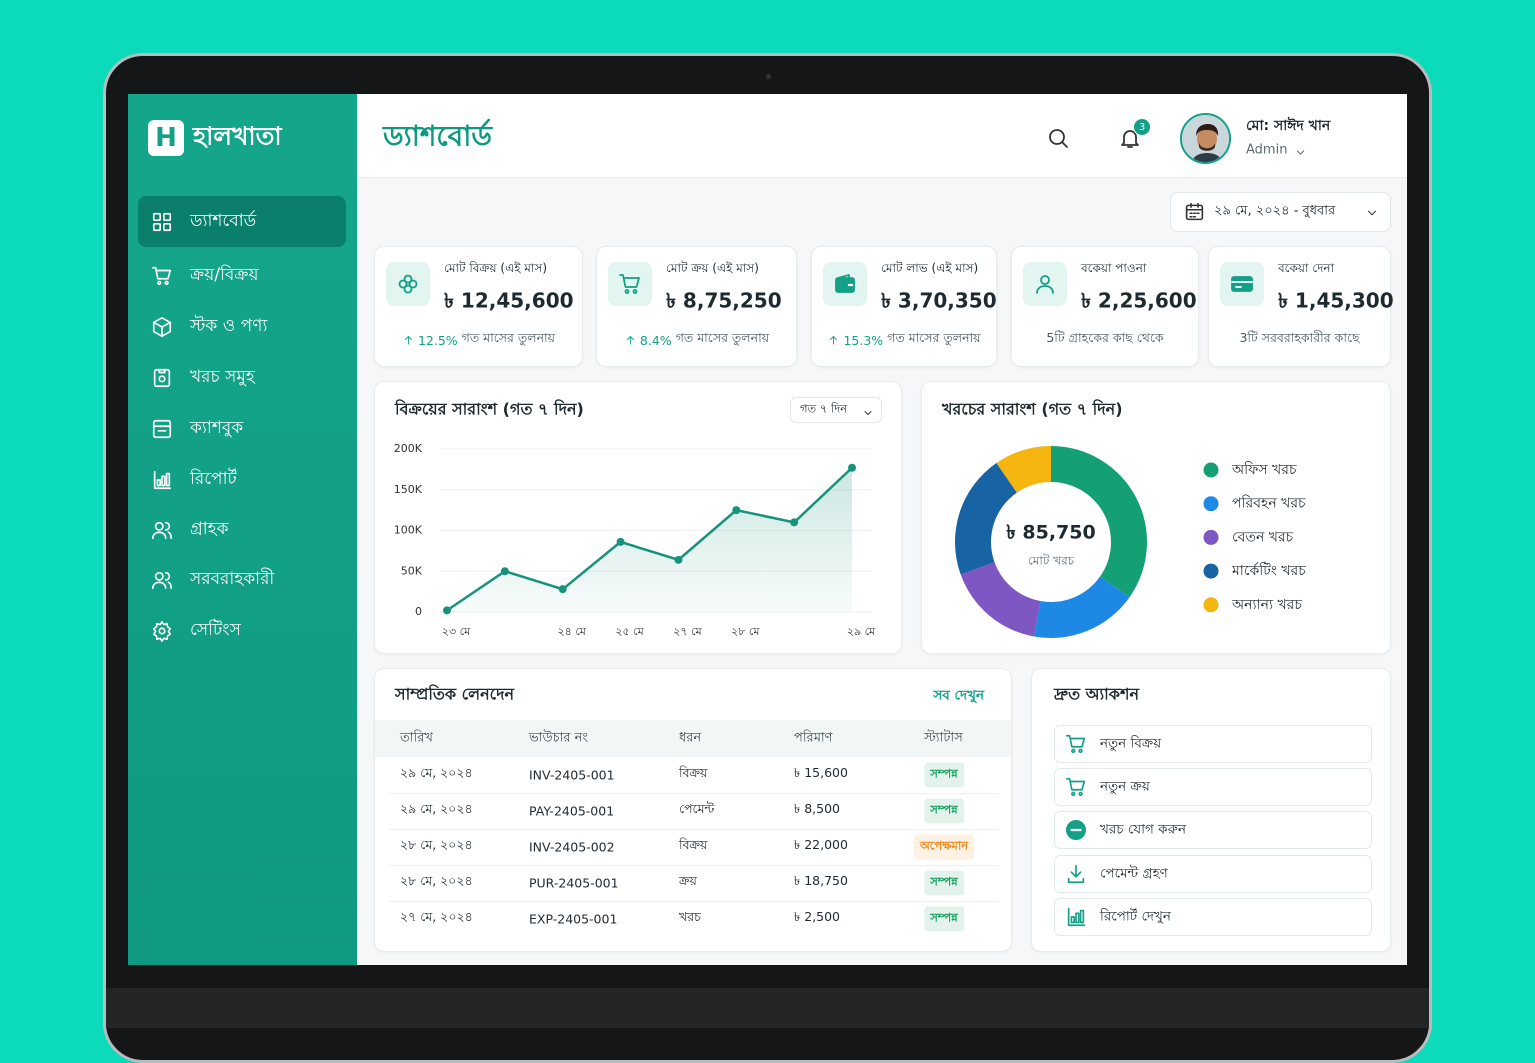 Image resolution: width=1535 pixels, height=1063 pixels. I want to click on calendar-icon-part-part, so click(1194, 212).